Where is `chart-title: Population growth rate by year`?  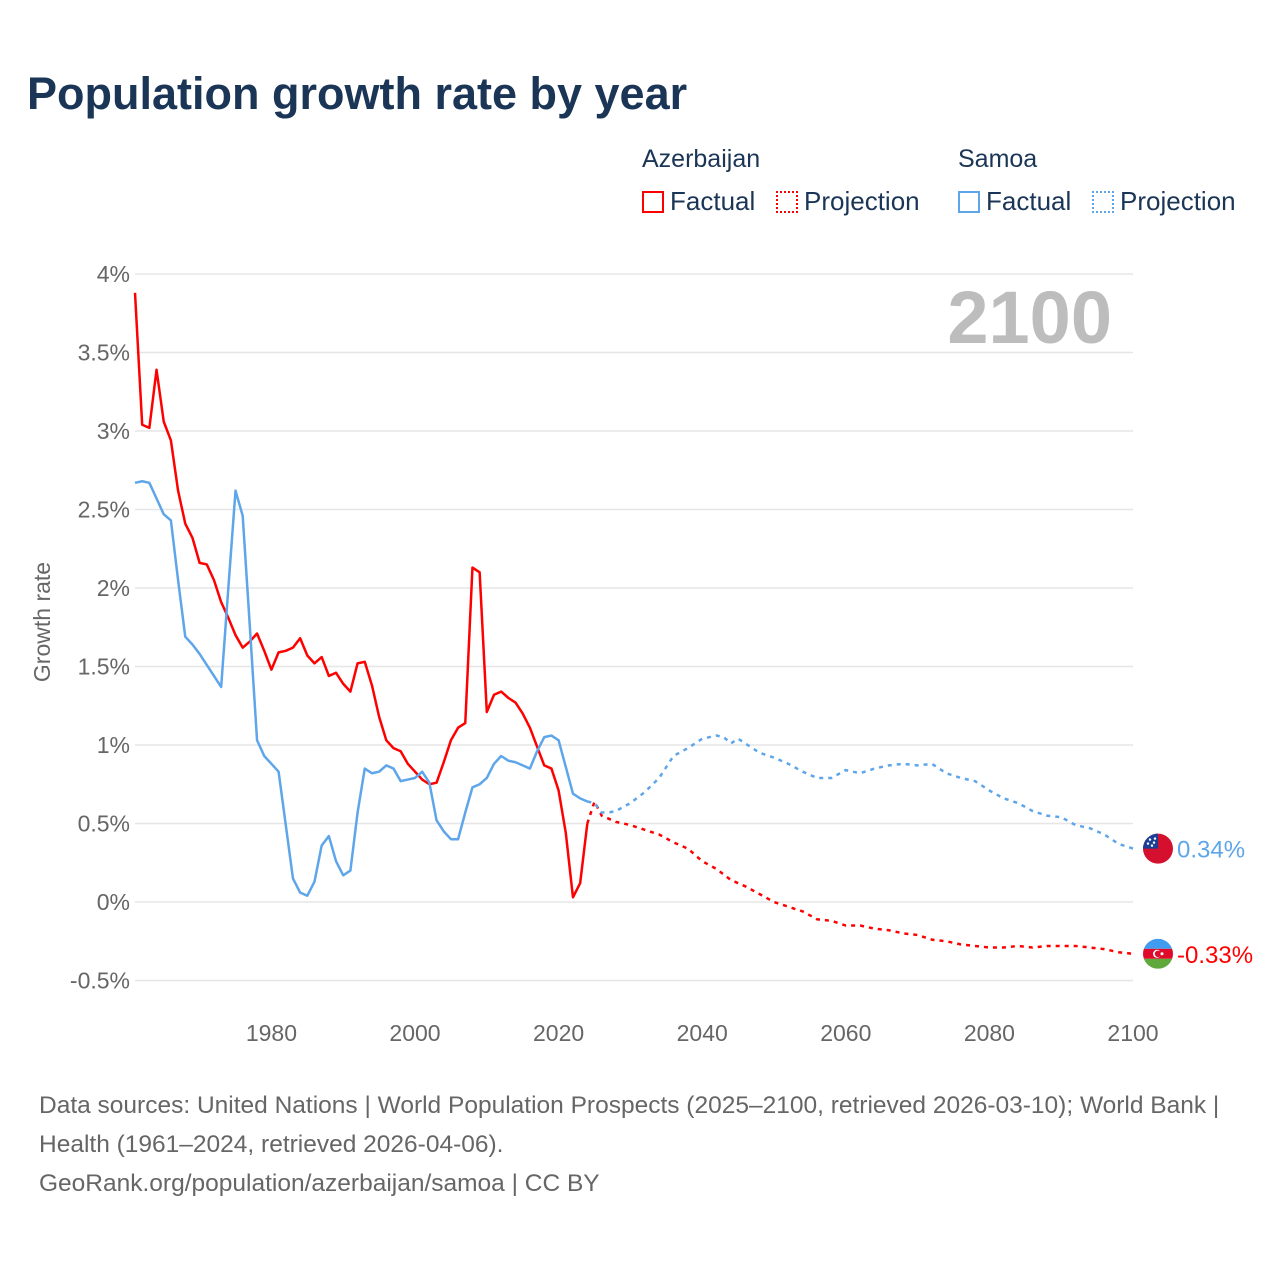
chart-title: Population growth rate by year is located at coordinates (357, 93).